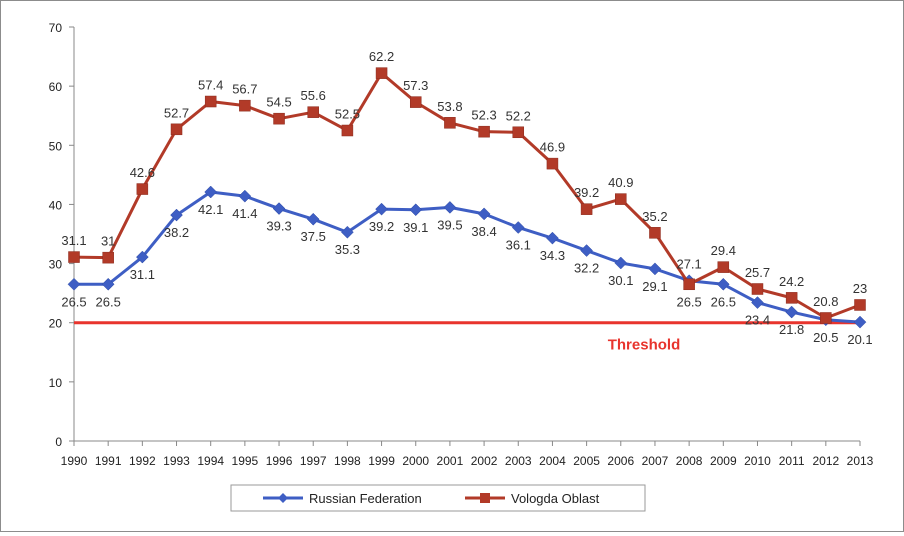  Describe the element at coordinates (449, 224) in the screenshot. I see `data-label-russian-federation: 39.5` at that location.